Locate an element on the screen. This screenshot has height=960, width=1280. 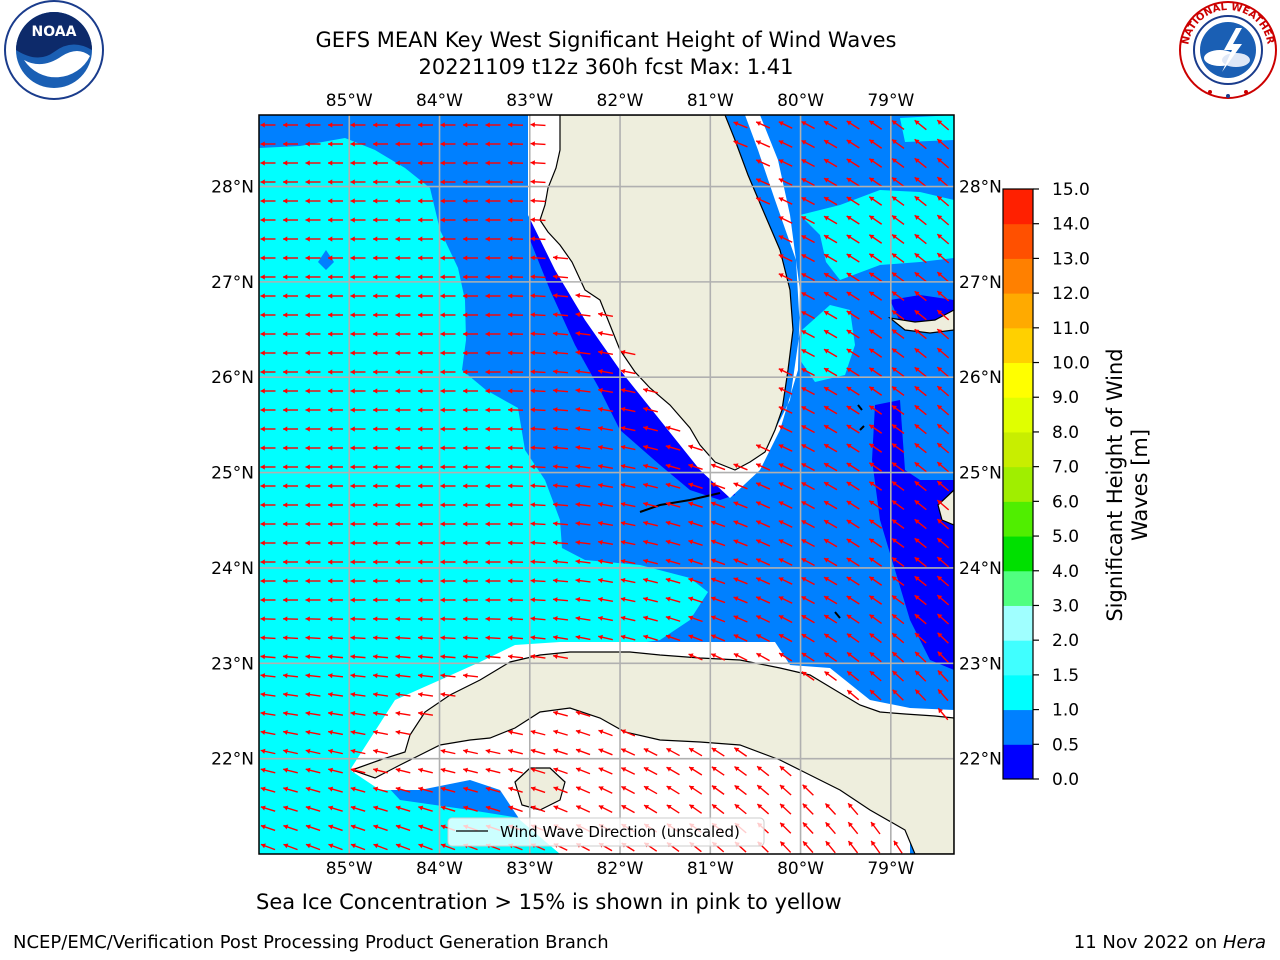
no-data-florida-halo is located at coordinates (664, 306).